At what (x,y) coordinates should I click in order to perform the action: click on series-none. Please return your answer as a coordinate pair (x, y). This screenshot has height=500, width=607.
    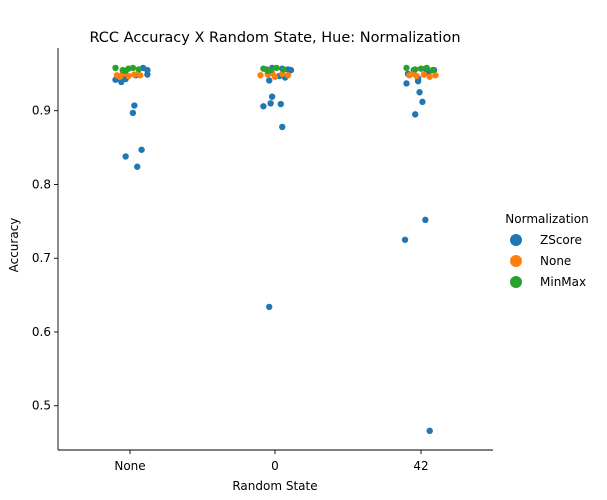
    Looking at the image, I should click on (276, 74).